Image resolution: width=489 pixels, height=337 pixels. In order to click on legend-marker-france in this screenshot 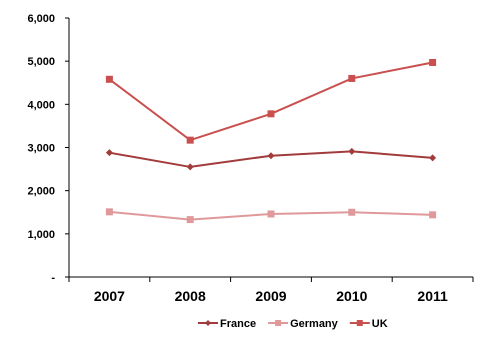, I will do `click(208, 323)`.